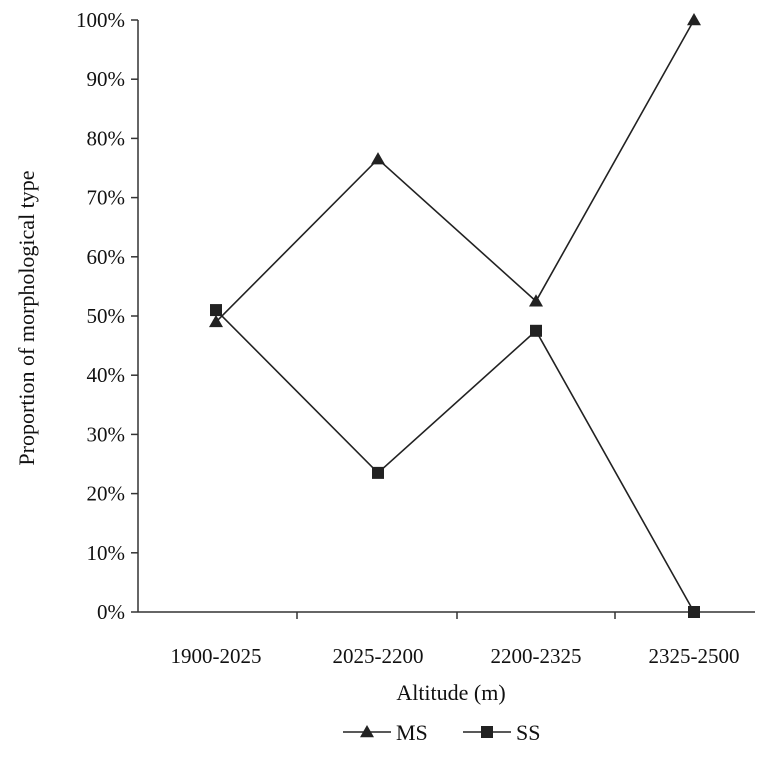 The height and width of the screenshot is (759, 765). I want to click on y-axis-title: Proportion of morphological type, so click(26, 317).